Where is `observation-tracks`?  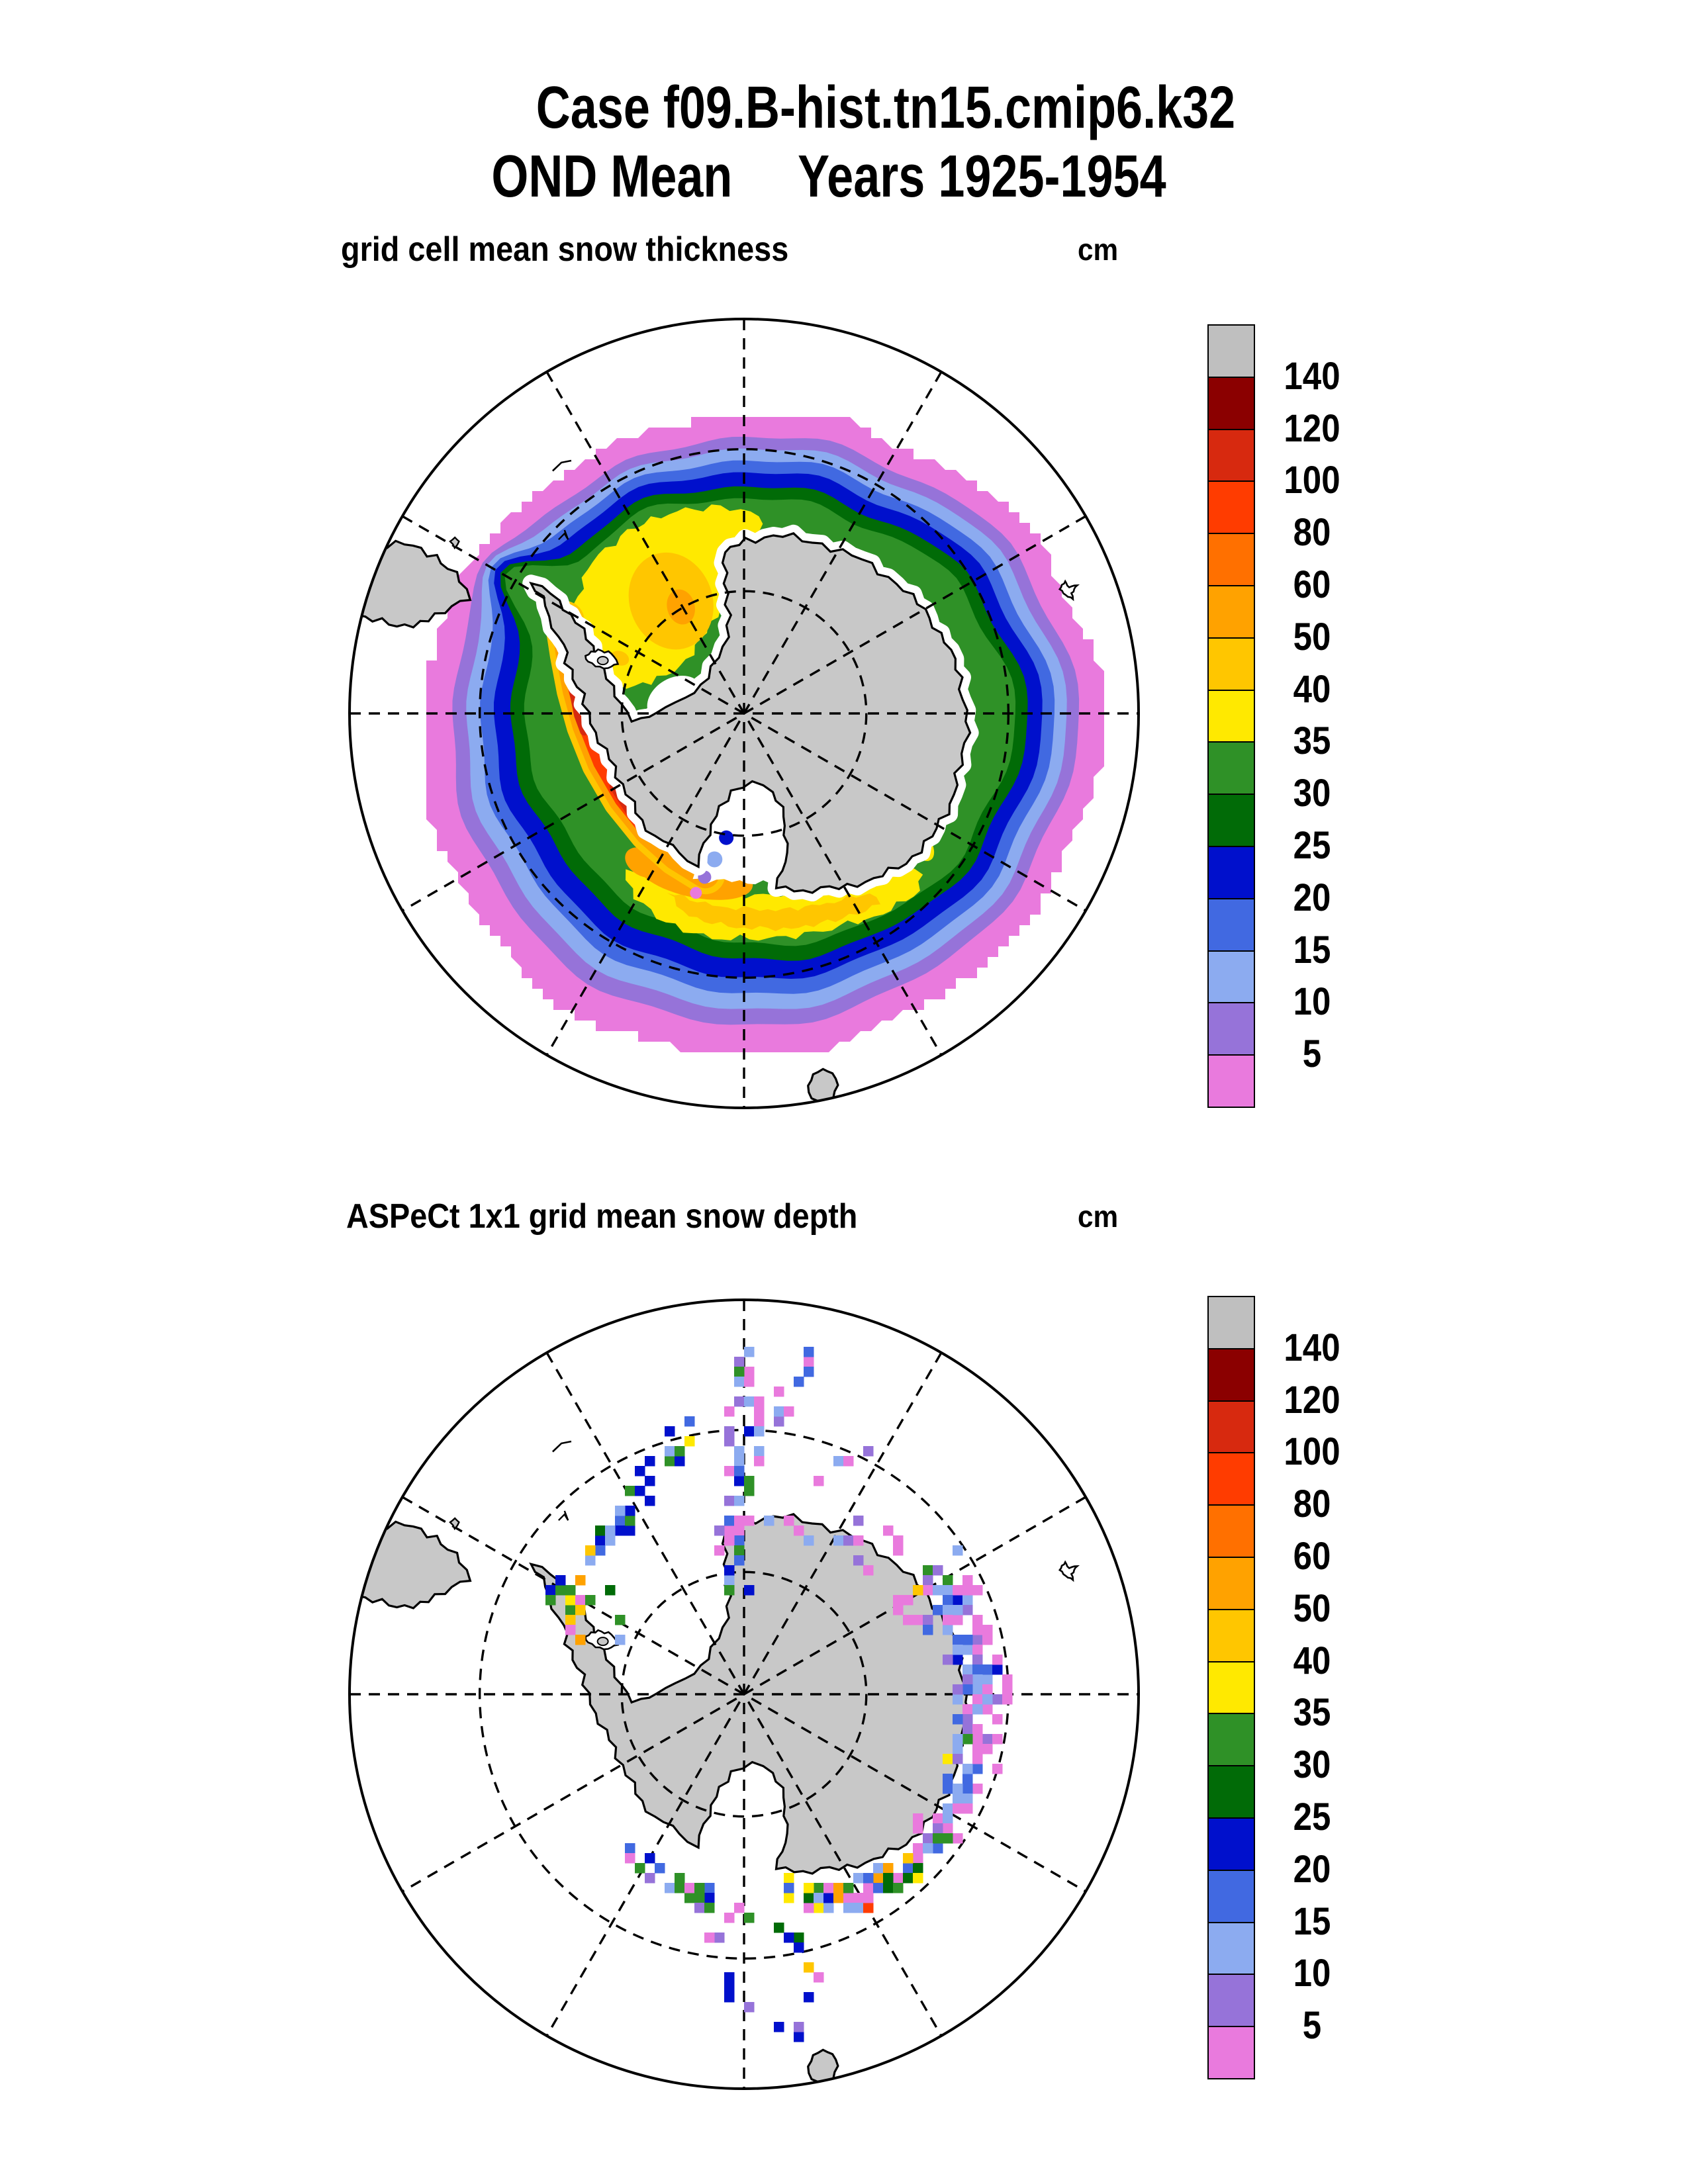
observation-tracks is located at coordinates (779, 1695).